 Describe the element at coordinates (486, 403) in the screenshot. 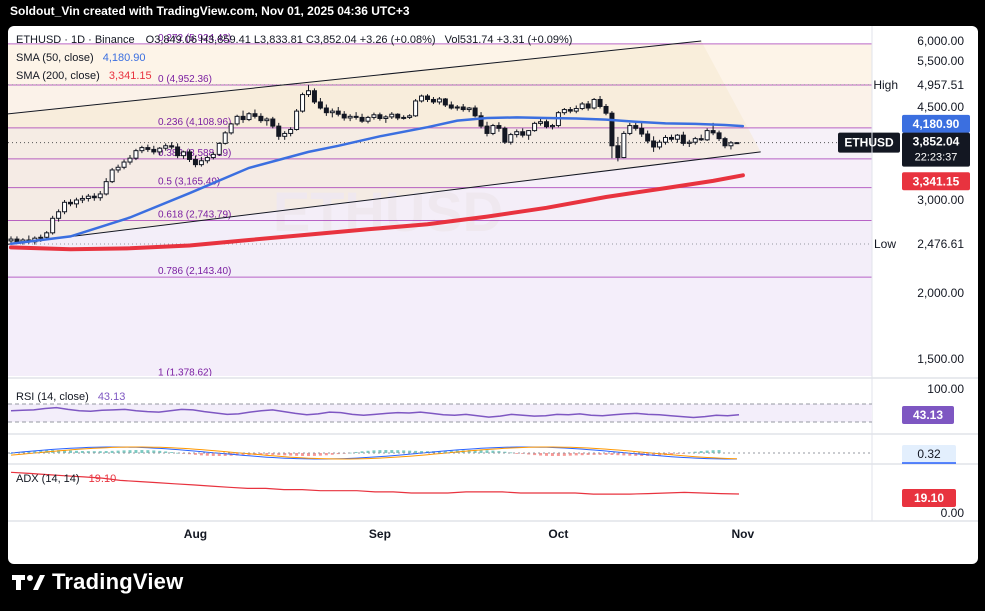

I see `rsi-pane: RSI (14, close) 43.13 100.00 43.13` at that location.